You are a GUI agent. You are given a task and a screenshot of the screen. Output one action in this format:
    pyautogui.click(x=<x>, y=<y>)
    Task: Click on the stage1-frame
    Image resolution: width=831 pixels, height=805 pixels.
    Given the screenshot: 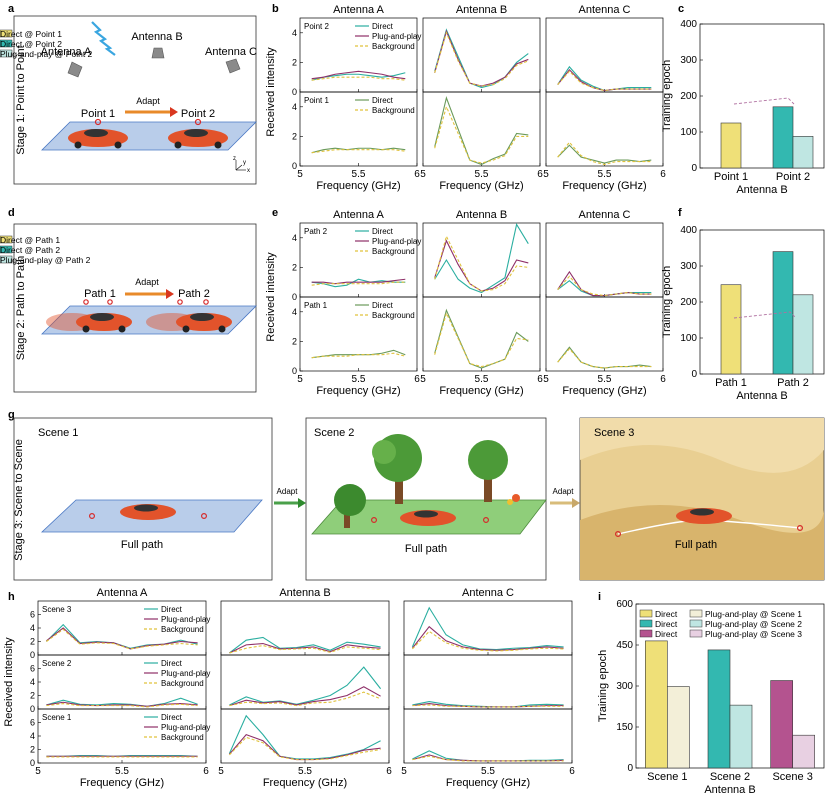 What is the action you would take?
    pyautogui.click(x=135, y=100)
    